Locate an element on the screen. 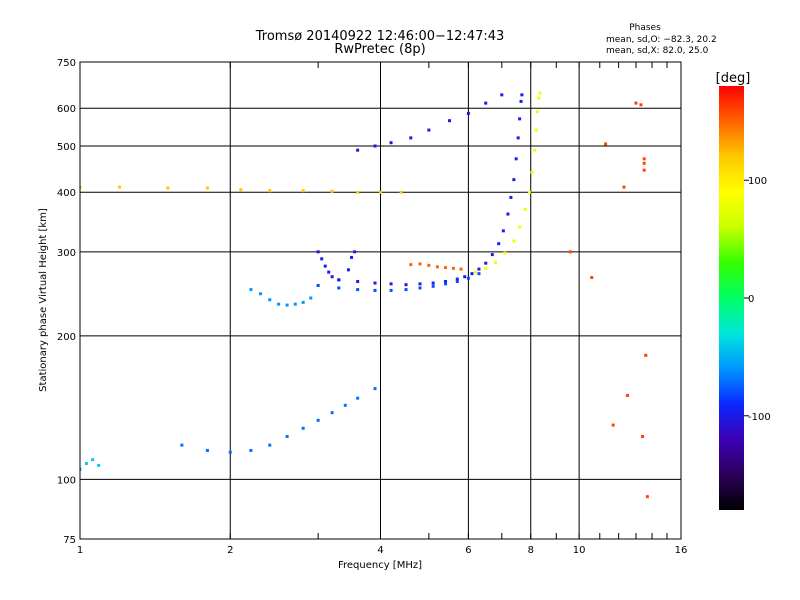  y-axis-ticks: 75 100 200 300 400 500 600 750 is located at coordinates (66, 302).